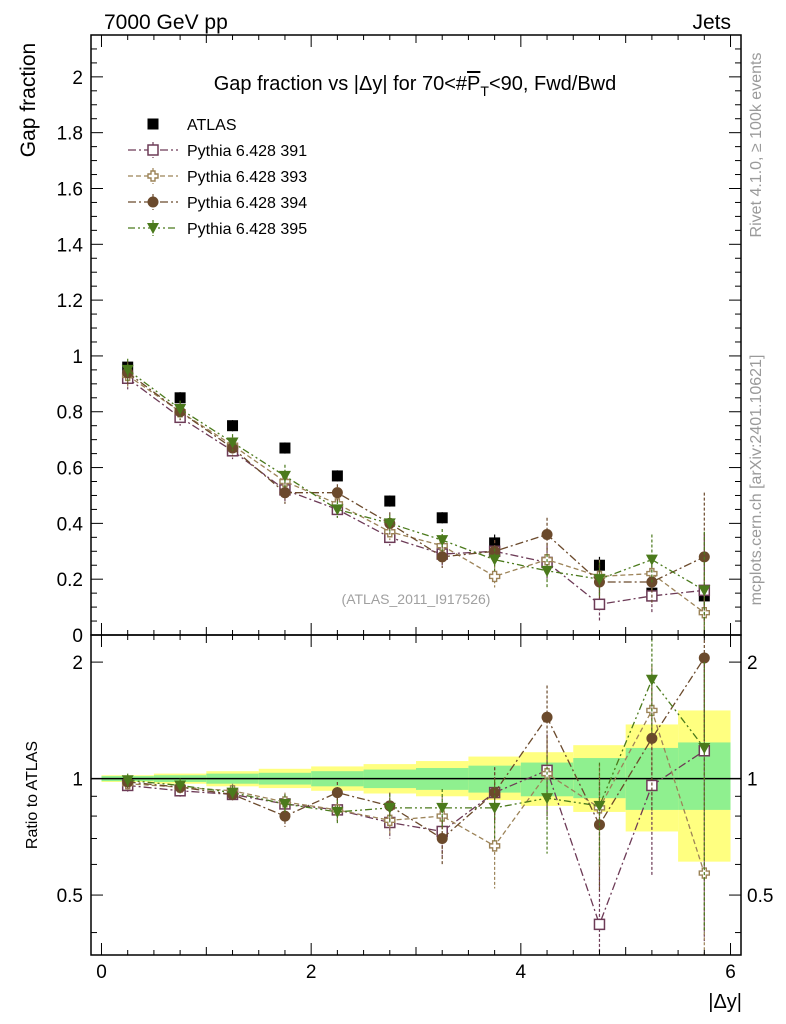 The width and height of the screenshot is (786, 1024). I want to click on main-y-tick-label: 1, so click(77, 357).